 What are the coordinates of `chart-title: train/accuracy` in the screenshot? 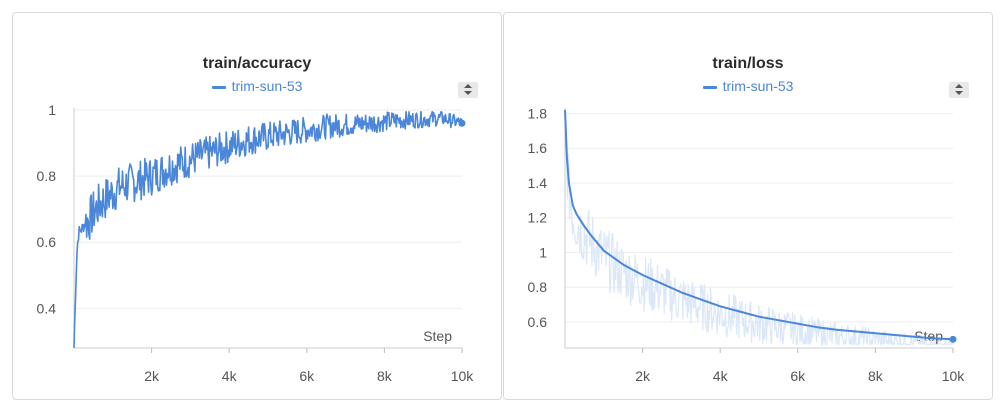 It's located at (257, 63).